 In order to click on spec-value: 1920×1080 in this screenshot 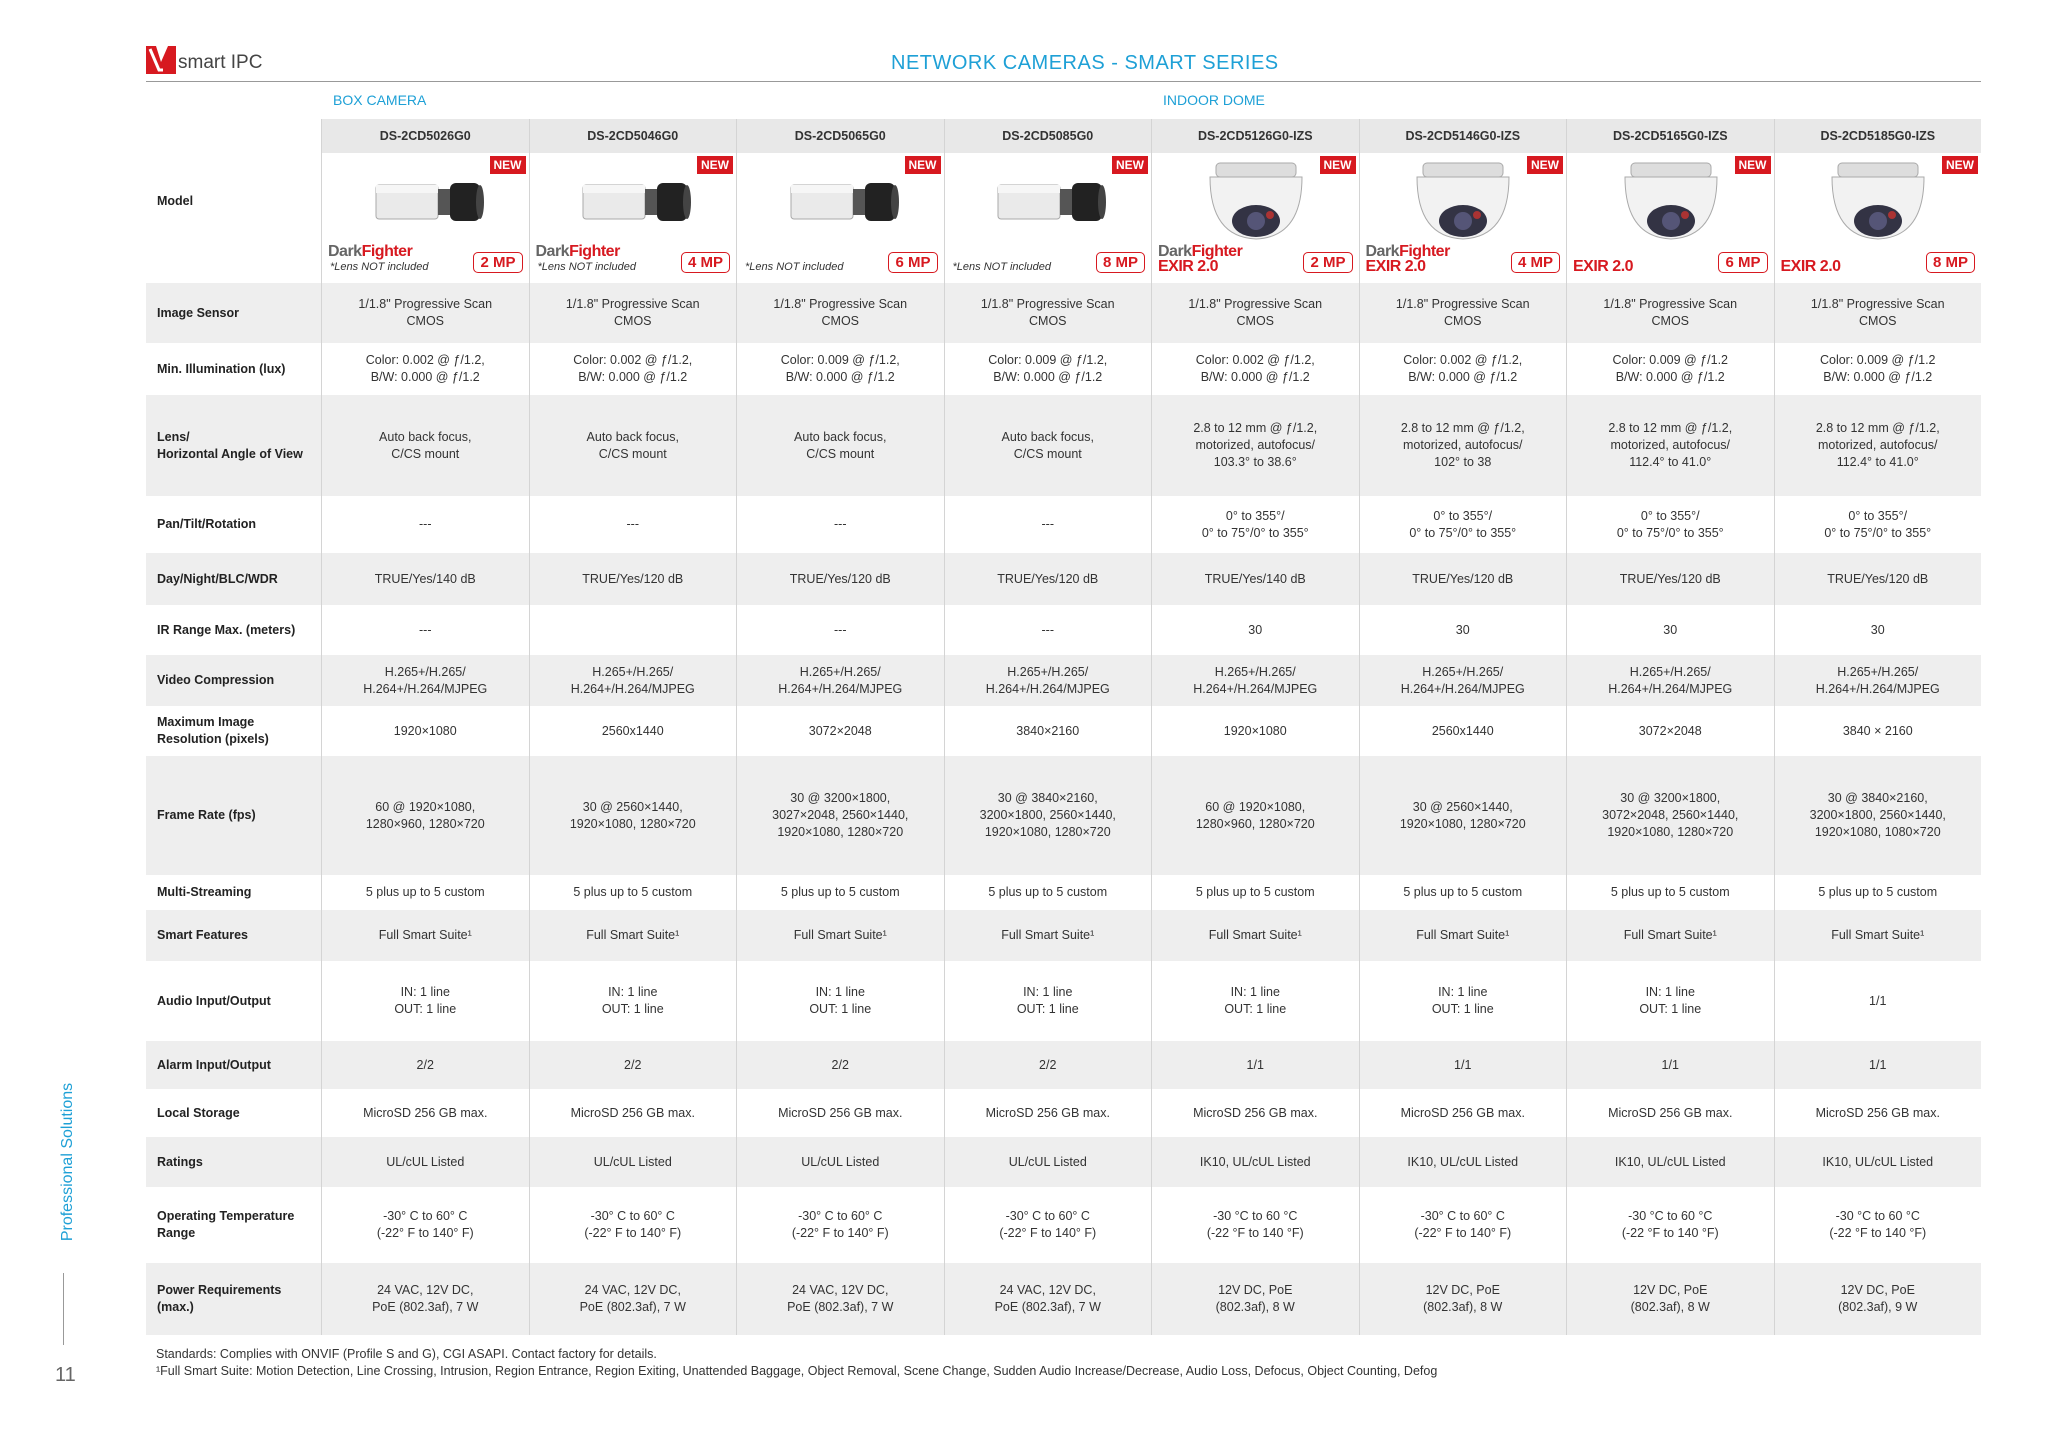, I will do `click(425, 731)`.